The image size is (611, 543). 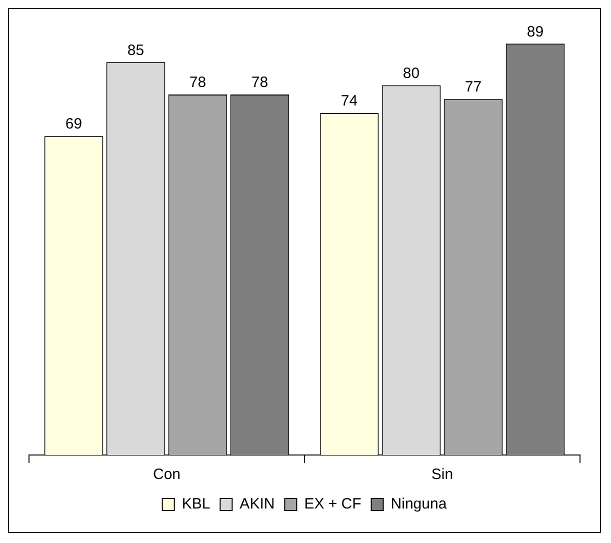 What do you see at coordinates (135, 50) in the screenshot?
I see `data-label: 85` at bounding box center [135, 50].